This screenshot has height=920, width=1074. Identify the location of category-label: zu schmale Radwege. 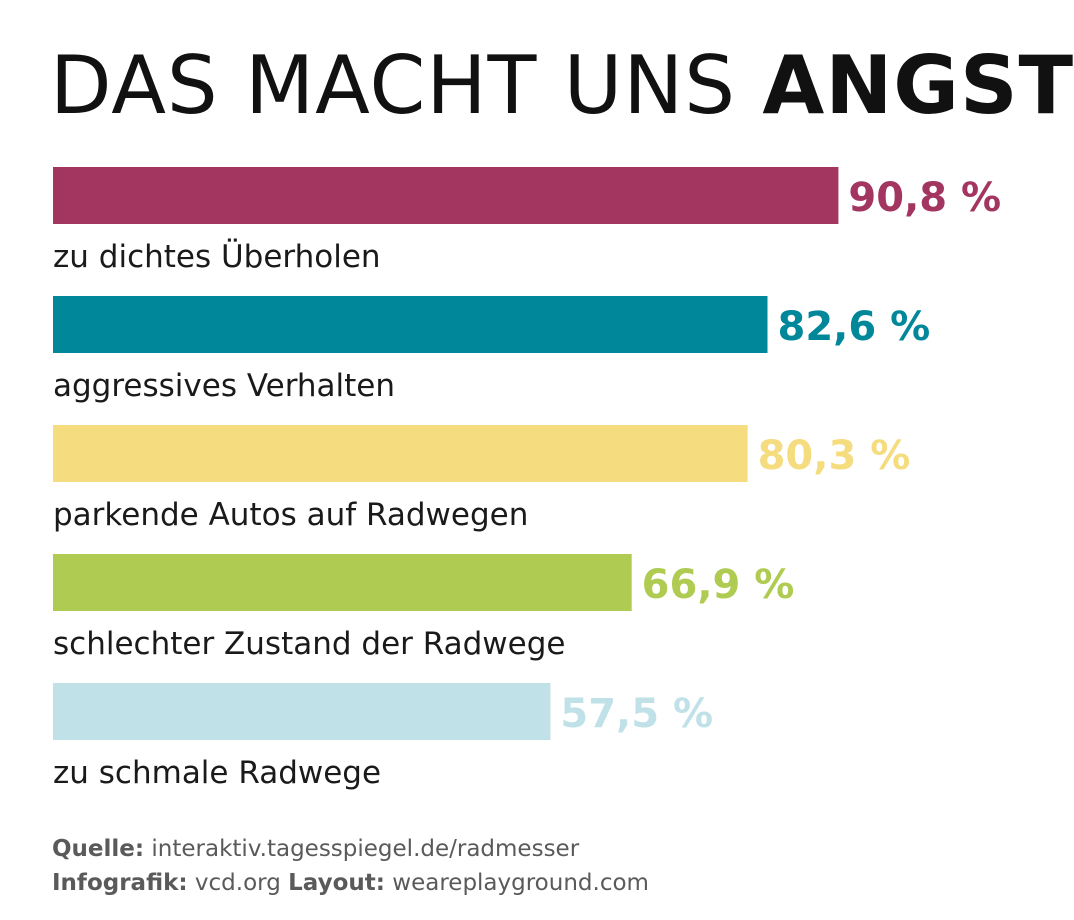
(217, 773).